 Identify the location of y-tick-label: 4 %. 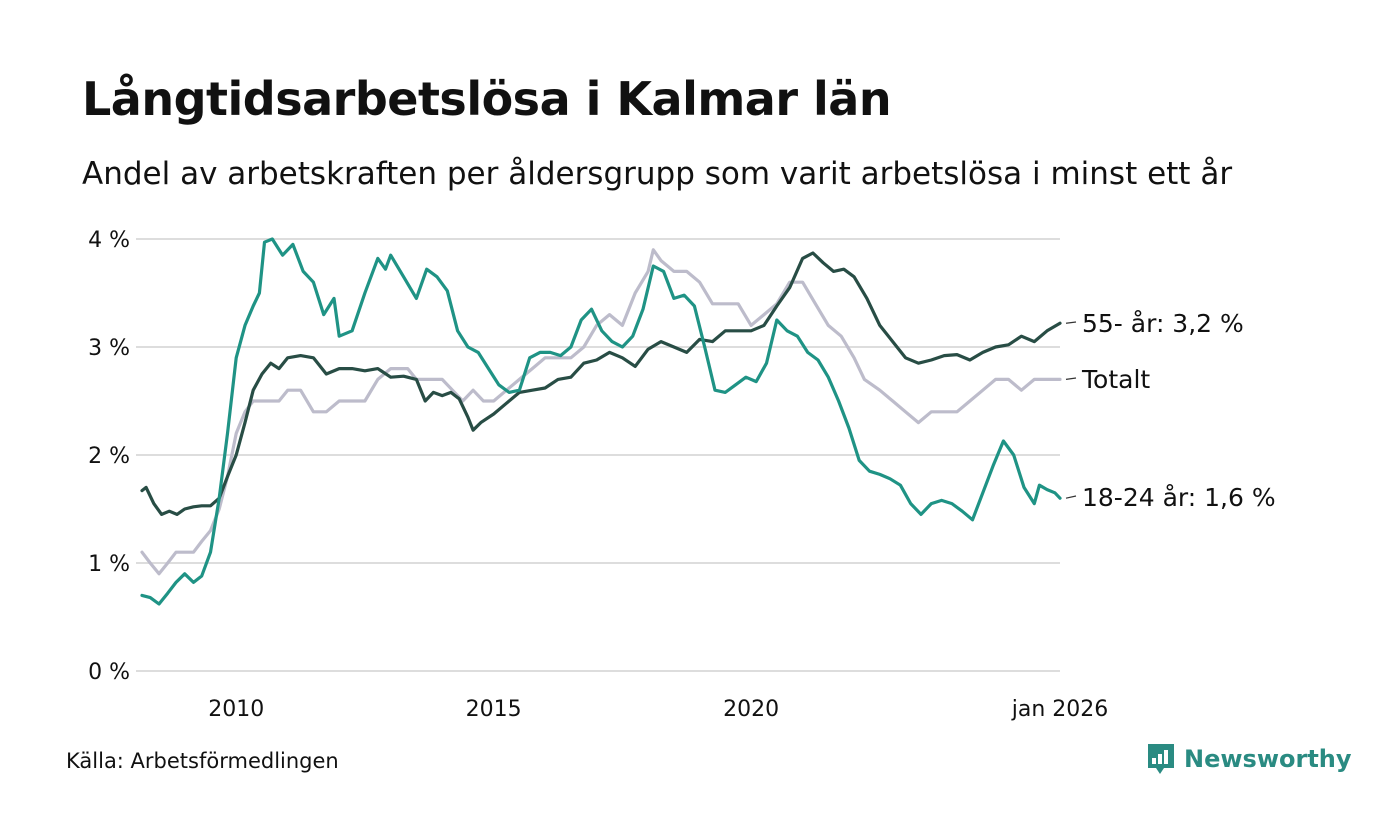
(109, 240).